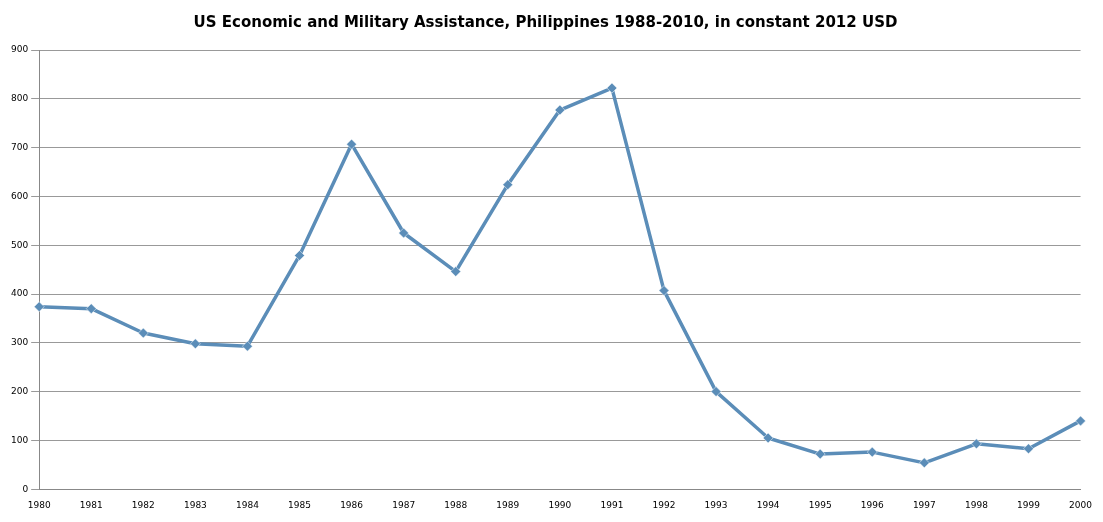  What do you see at coordinates (352, 504) in the screenshot?
I see `x-tick-label: 1986` at bounding box center [352, 504].